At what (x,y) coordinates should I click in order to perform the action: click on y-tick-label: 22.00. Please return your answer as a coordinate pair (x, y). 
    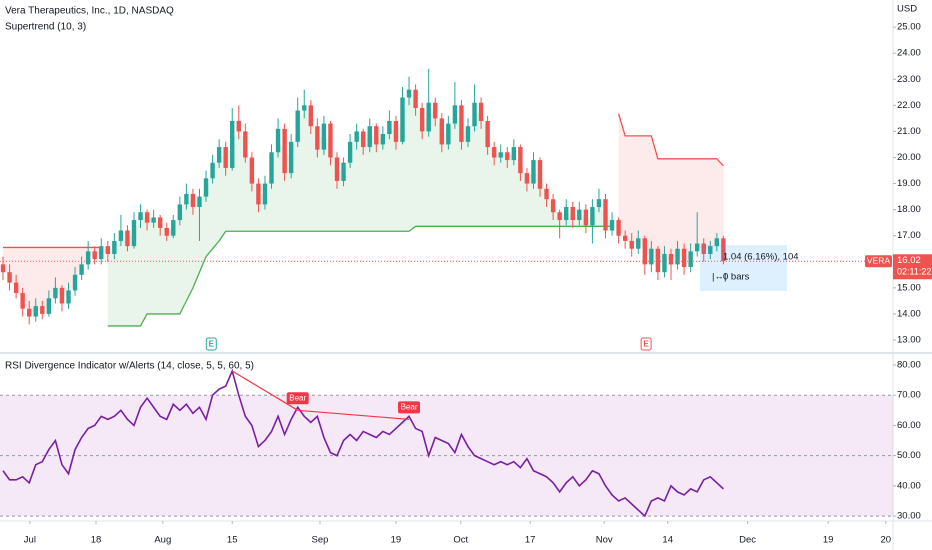
    Looking at the image, I should click on (909, 105).